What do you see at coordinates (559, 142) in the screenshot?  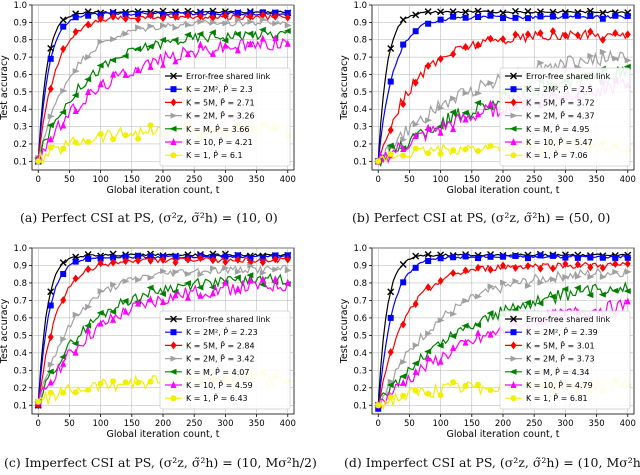 I see `legend-label: K = 10, P̂ = 5.47` at bounding box center [559, 142].